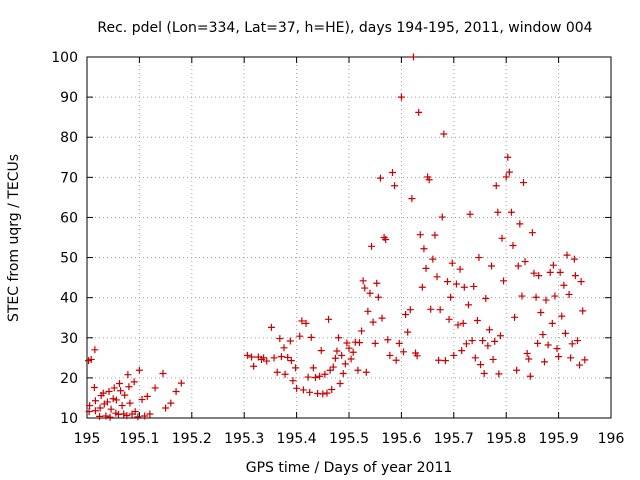 The width and height of the screenshot is (640, 480). I want to click on x-tick-label: 195.5, so click(349, 439).